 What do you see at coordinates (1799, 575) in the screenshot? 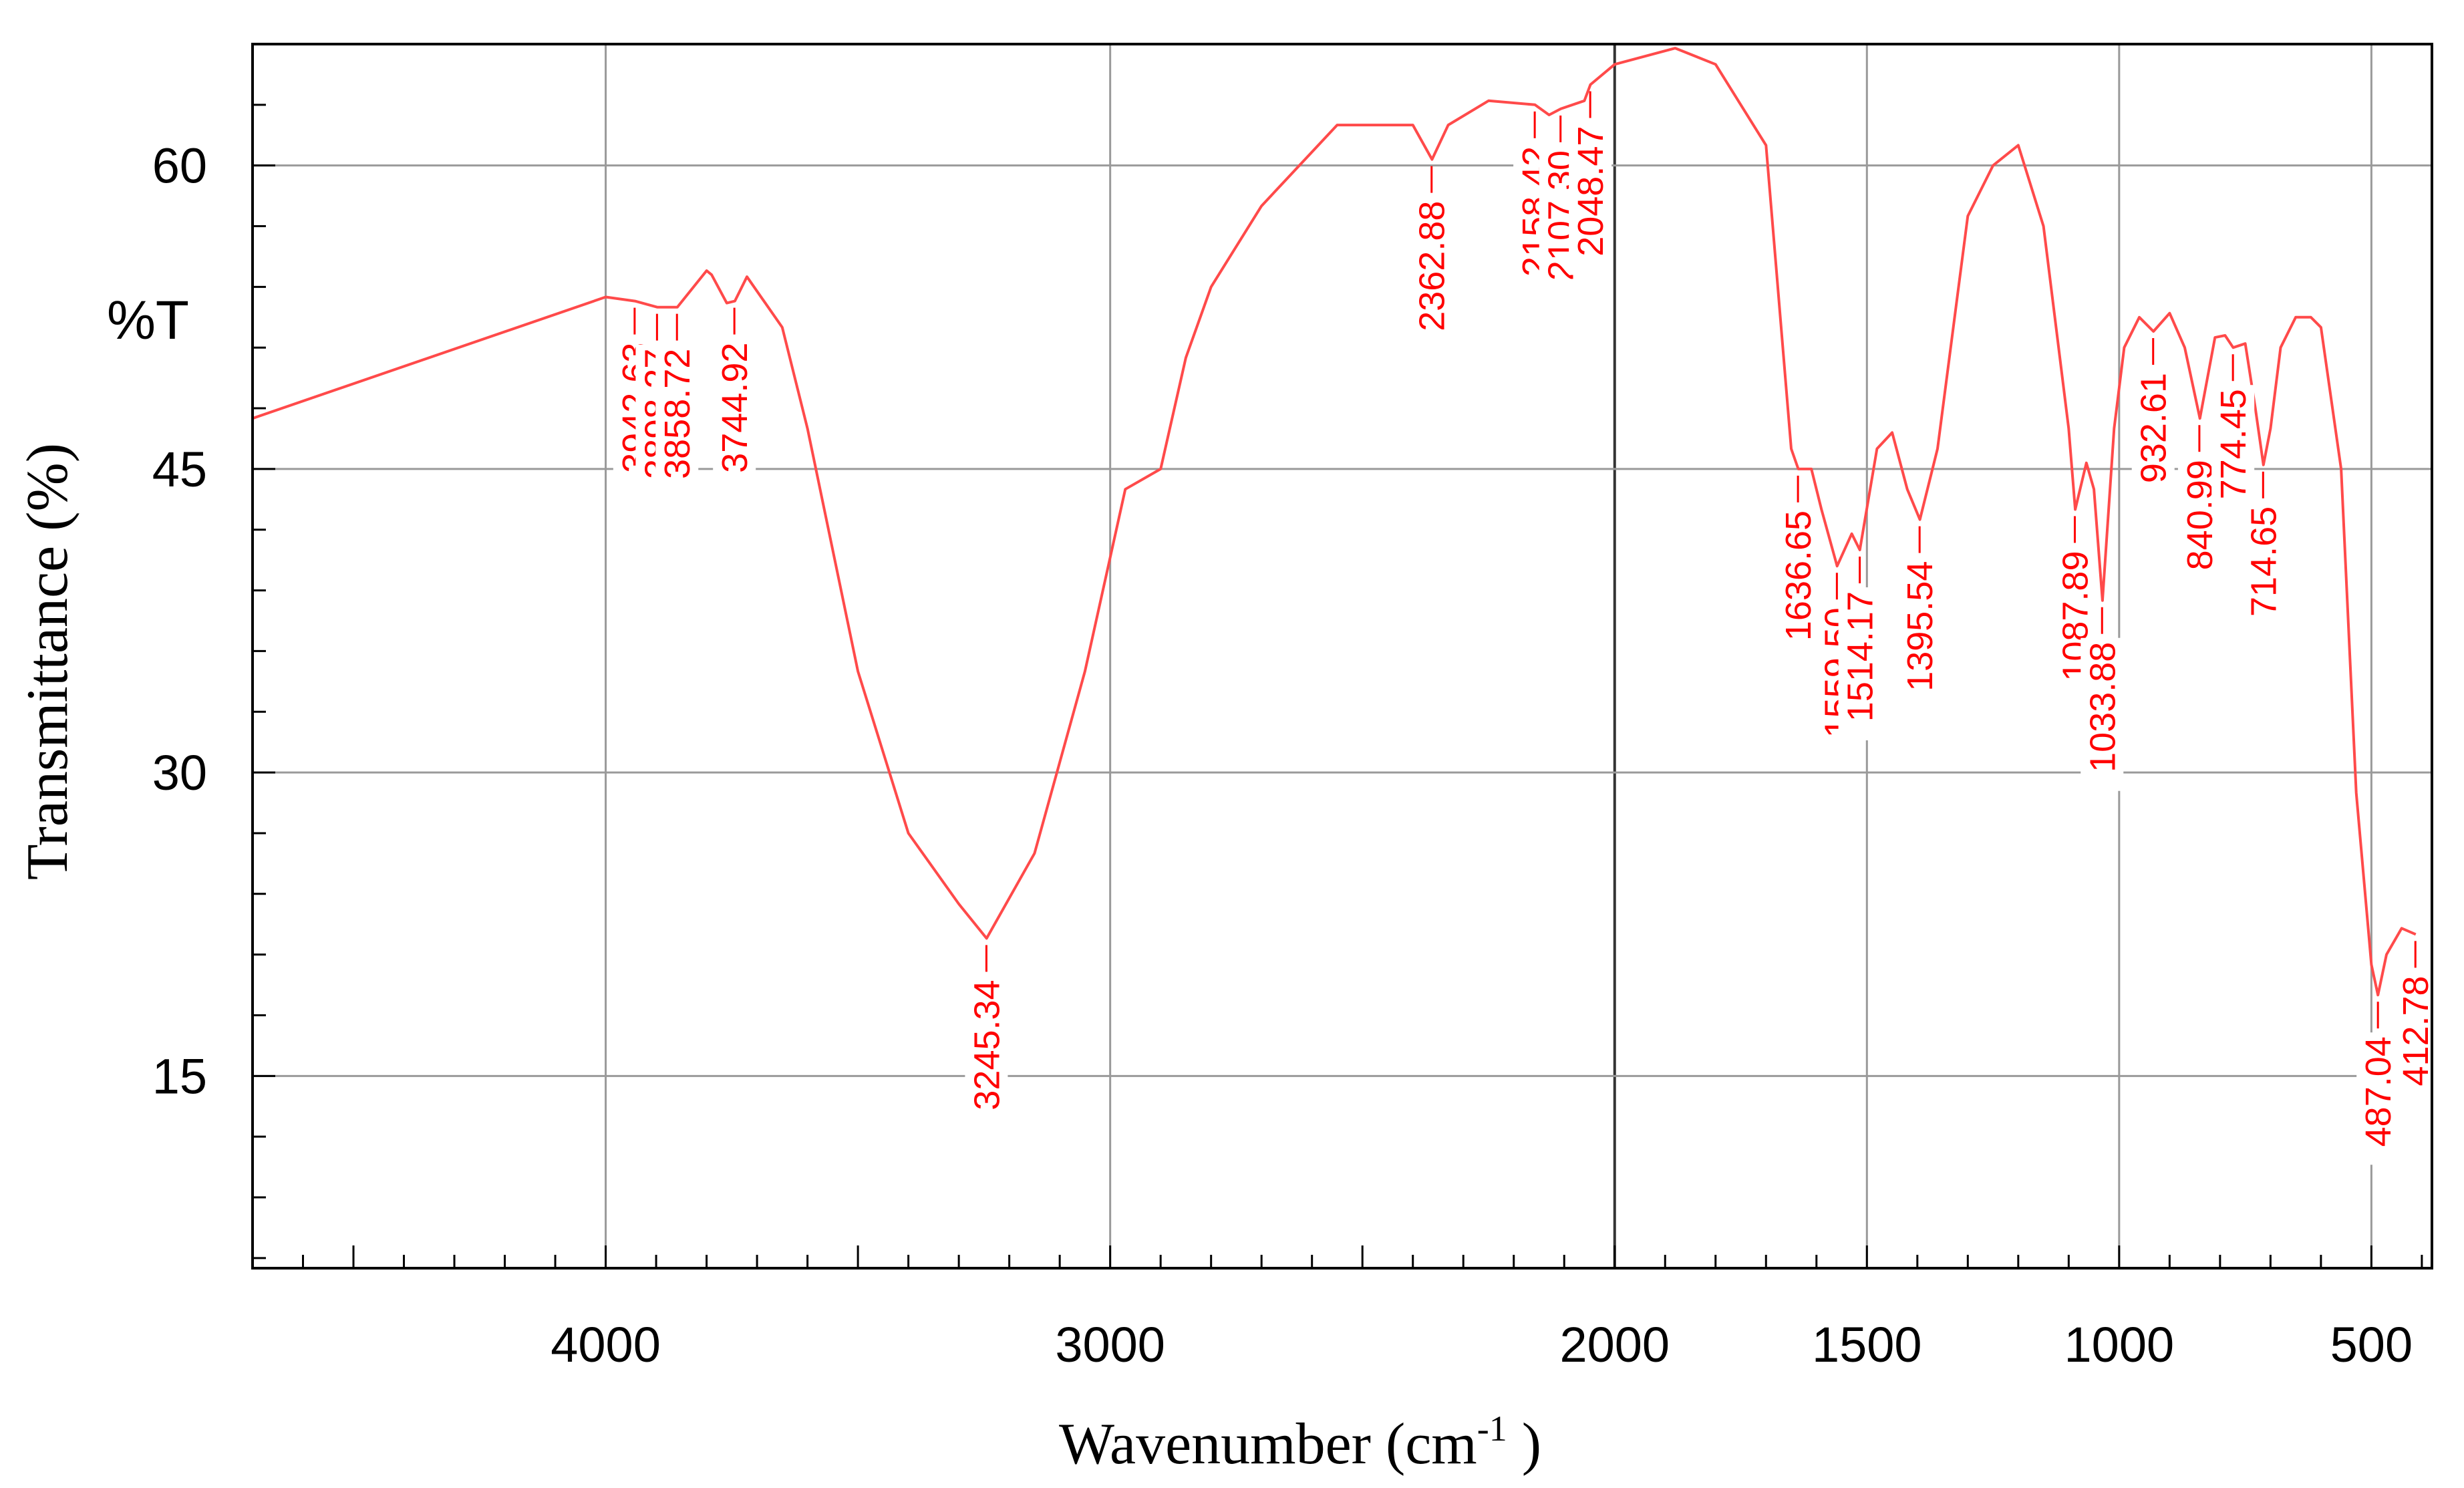
I see `peak-label: 1636.65` at bounding box center [1799, 575].